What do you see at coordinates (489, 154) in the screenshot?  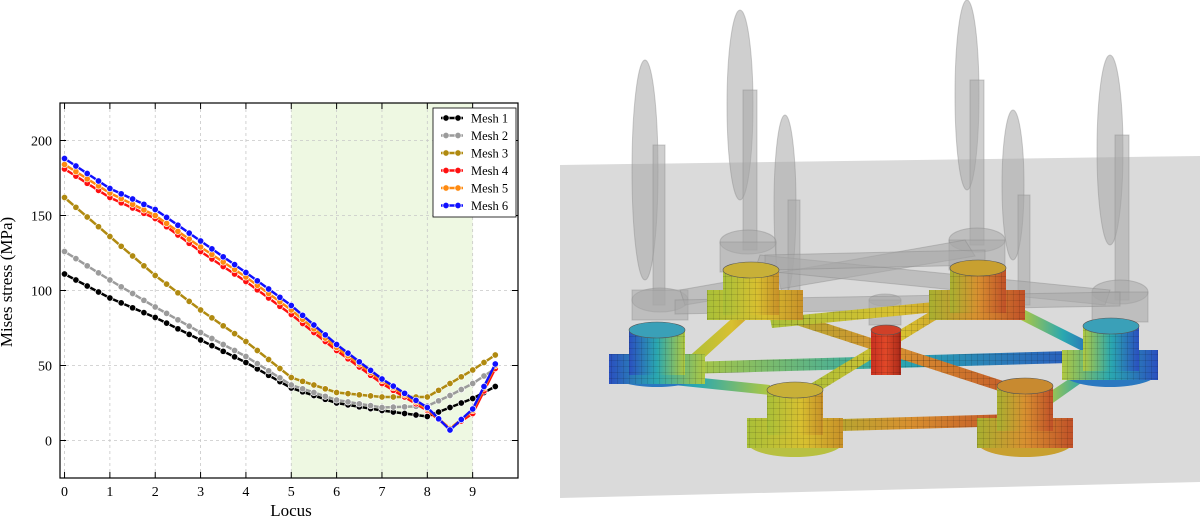 I see `legend-label: Mesh 3` at bounding box center [489, 154].